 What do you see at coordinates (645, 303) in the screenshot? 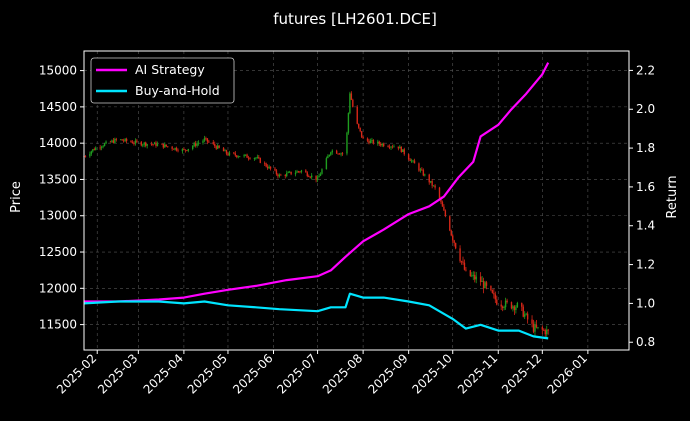
I see `y-right-tick-label: 1.0` at bounding box center [645, 303].